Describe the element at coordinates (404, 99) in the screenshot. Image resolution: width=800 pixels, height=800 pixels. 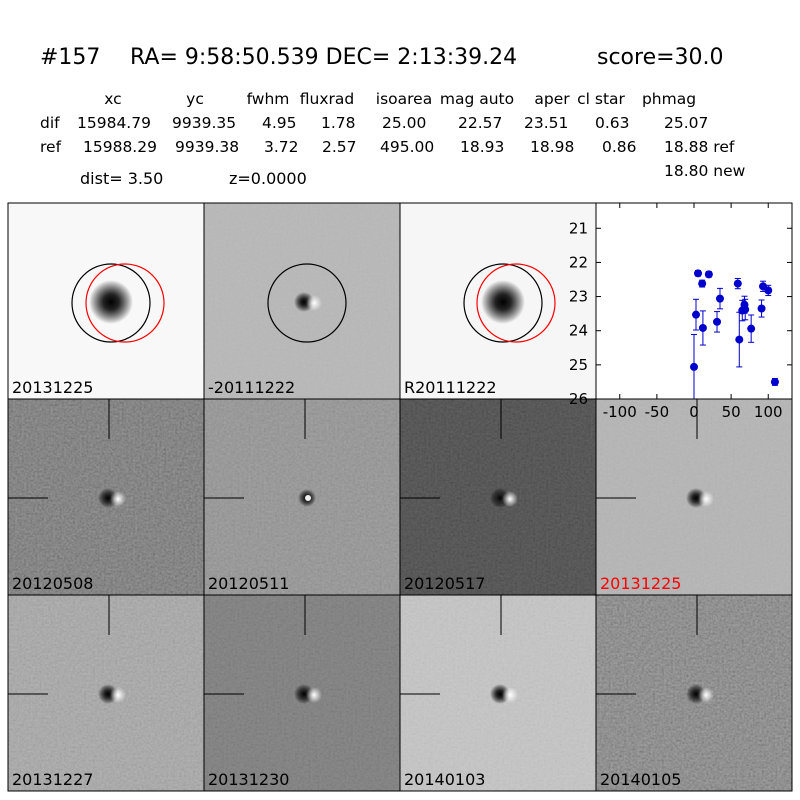
I see `column-header: isoarea` at that location.